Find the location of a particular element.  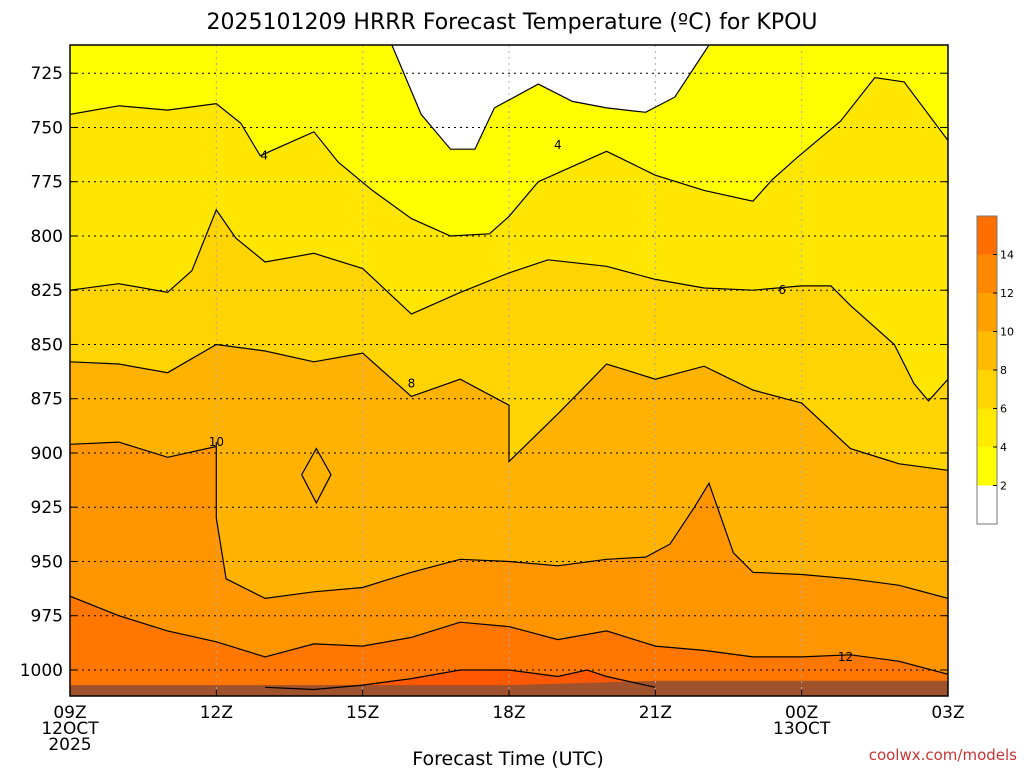

y-tick-label: 925 is located at coordinates (47, 508).